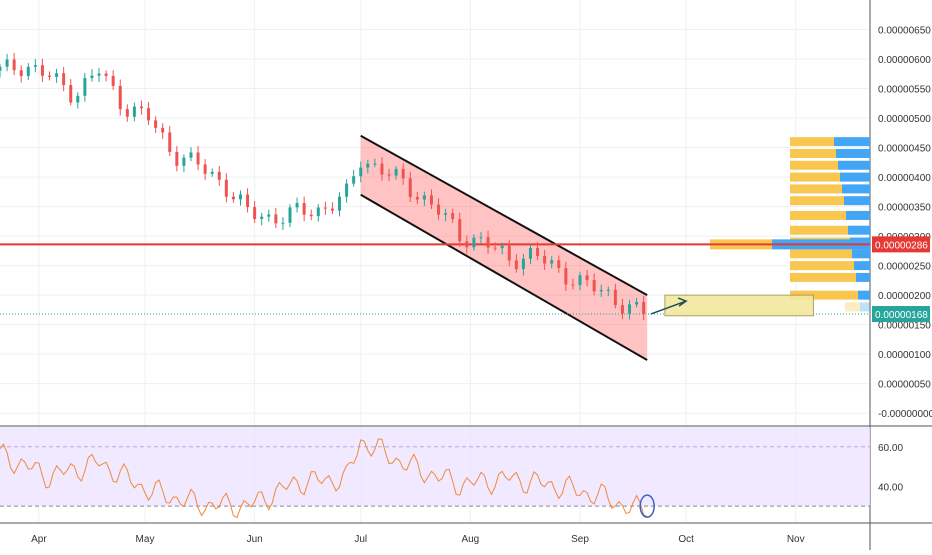 This screenshot has width=932, height=555. What do you see at coordinates (682, 302) in the screenshot?
I see `projection-arrow-head` at bounding box center [682, 302].